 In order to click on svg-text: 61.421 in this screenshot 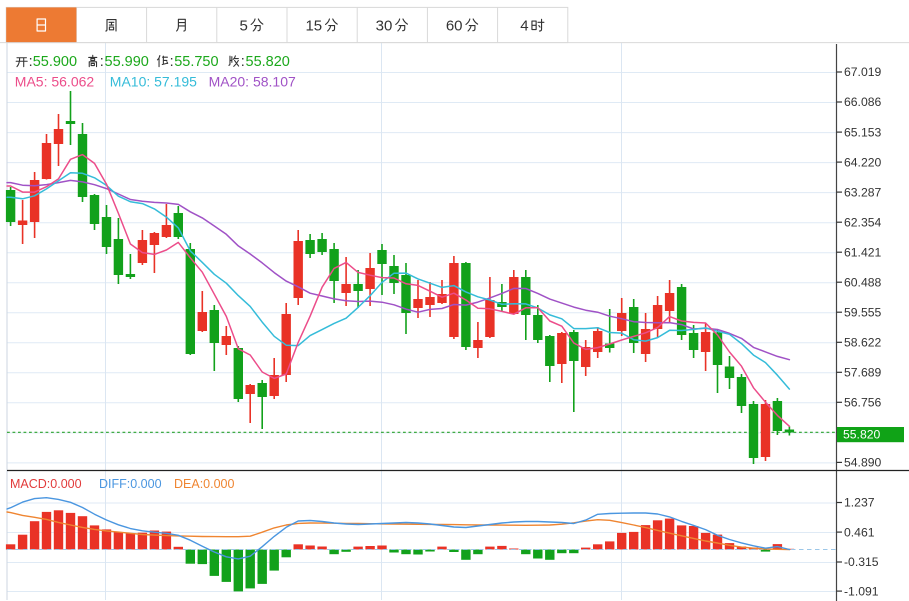, I will do `click(862, 252)`.